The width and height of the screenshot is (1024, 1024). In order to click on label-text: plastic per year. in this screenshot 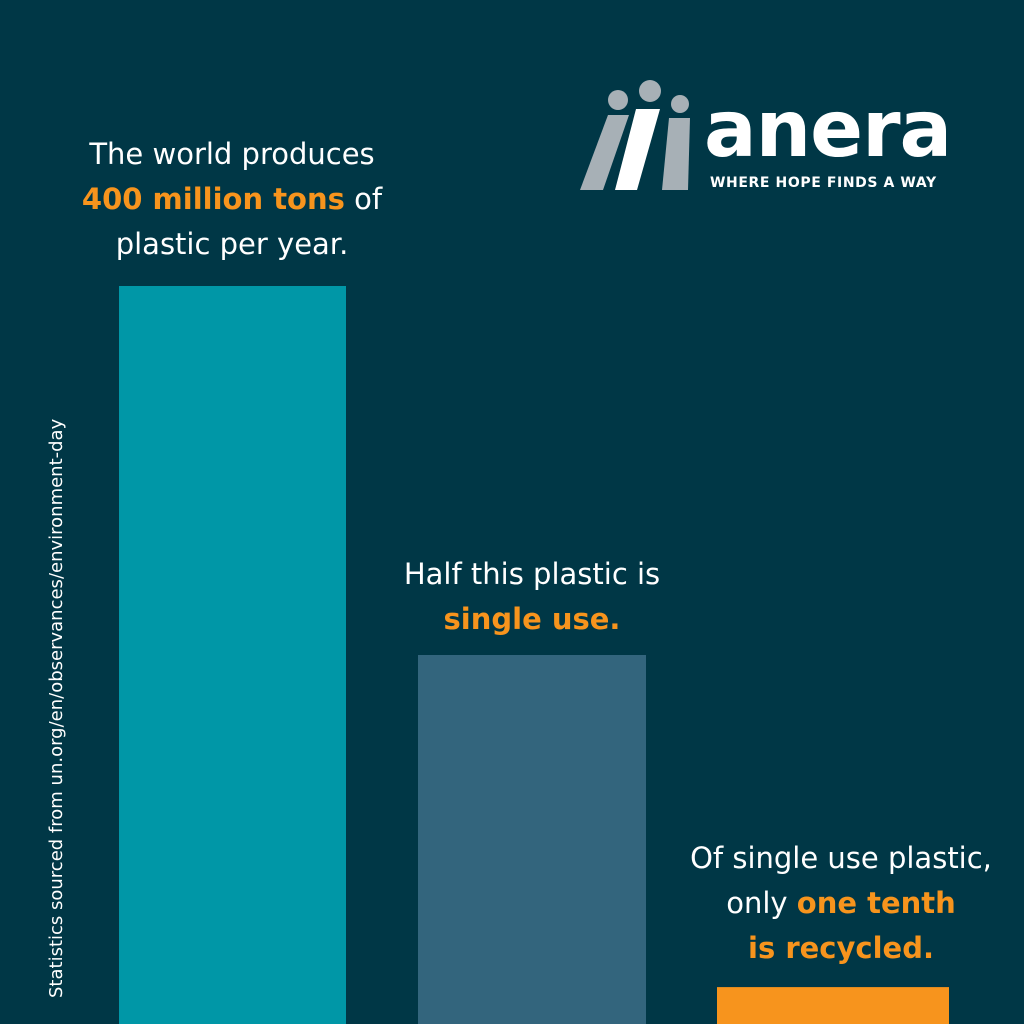, I will do `click(232, 244)`.